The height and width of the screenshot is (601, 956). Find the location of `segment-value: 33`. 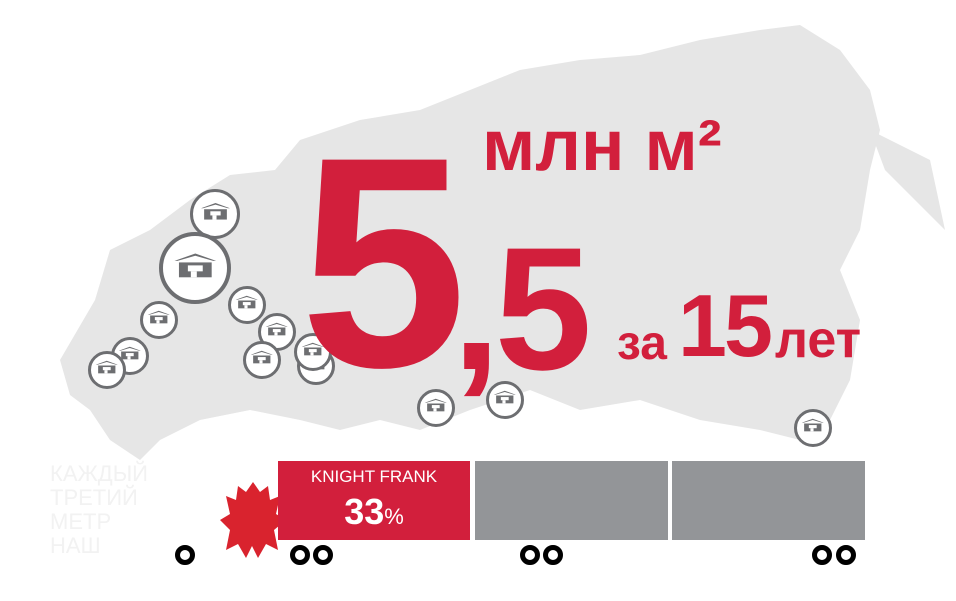

segment-value: 33 is located at coordinates (364, 511).